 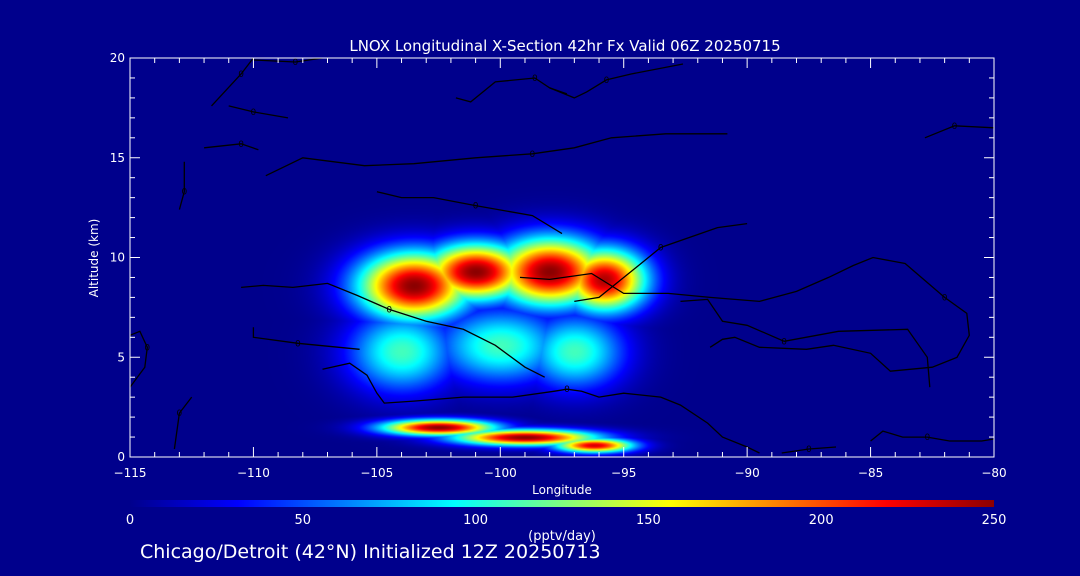 I want to click on colorbar-tick-label: 50, so click(x=303, y=520).